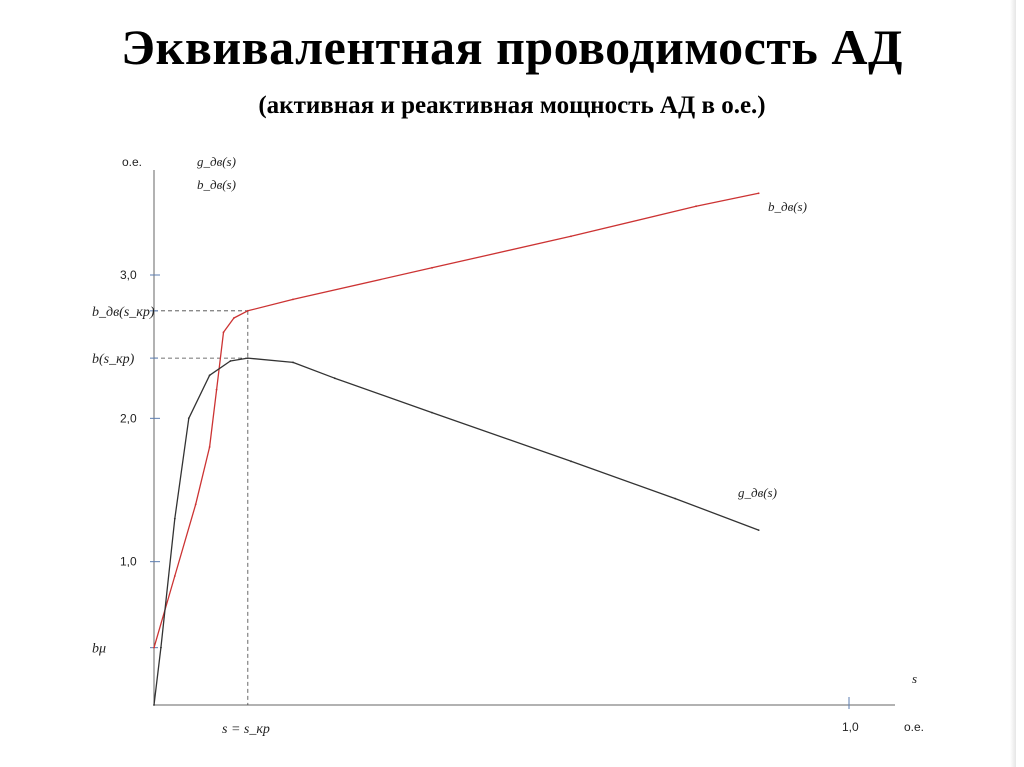 This screenshot has height=767, width=1024. I want to click on x-axis-label: s, so click(914, 678).